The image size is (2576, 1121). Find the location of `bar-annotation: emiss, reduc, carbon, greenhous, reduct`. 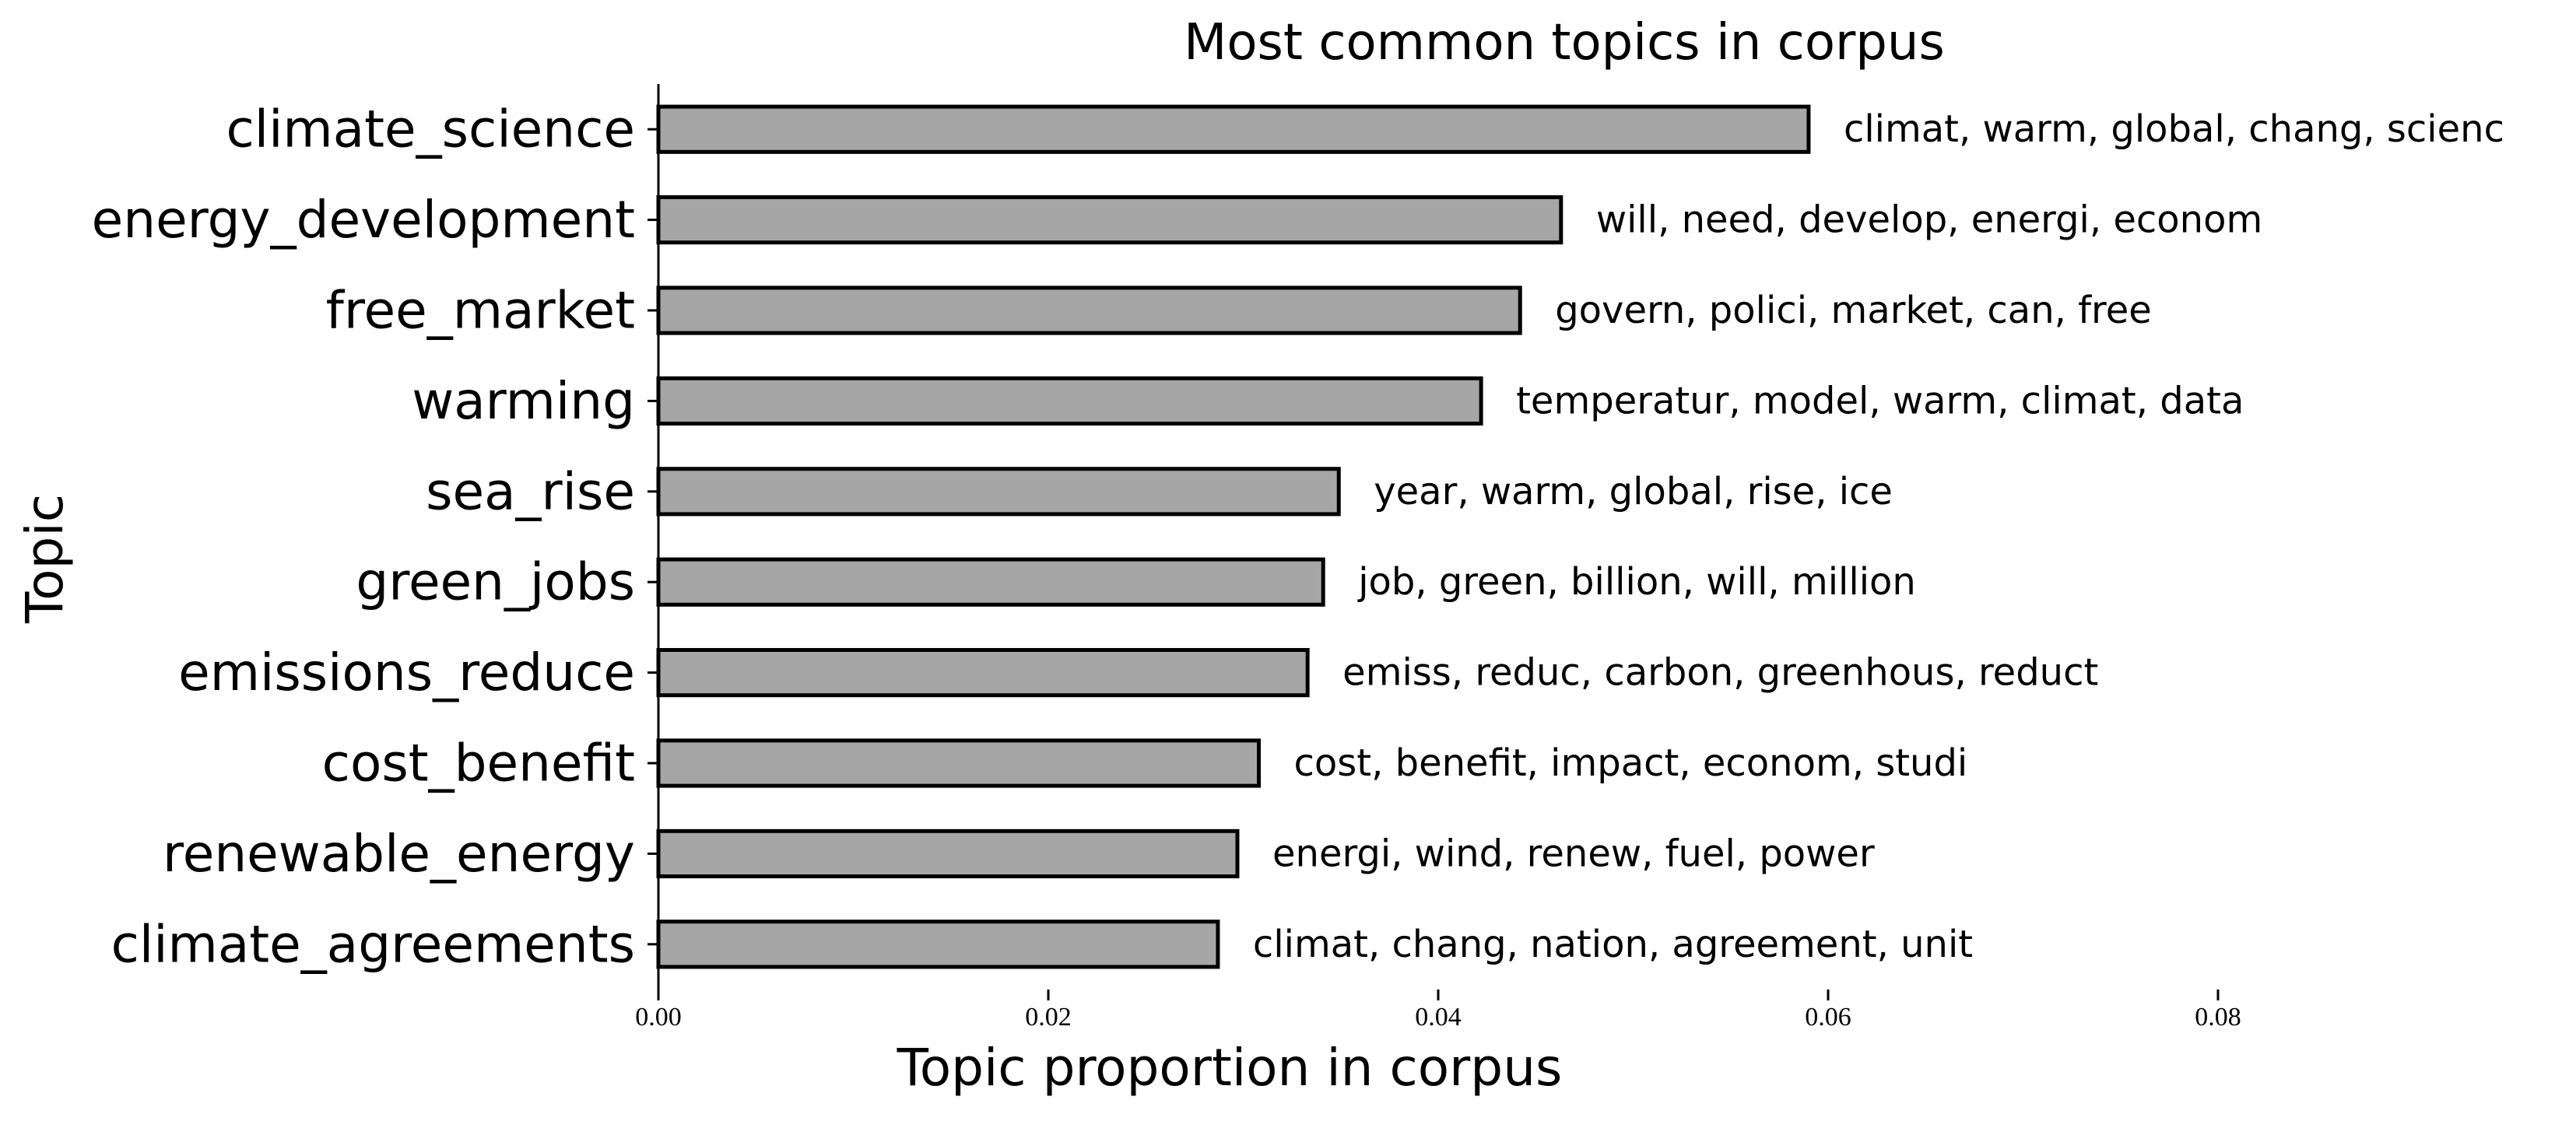

bar-annotation: emiss, reduc, carbon, greenhous, reduct is located at coordinates (1720, 673).